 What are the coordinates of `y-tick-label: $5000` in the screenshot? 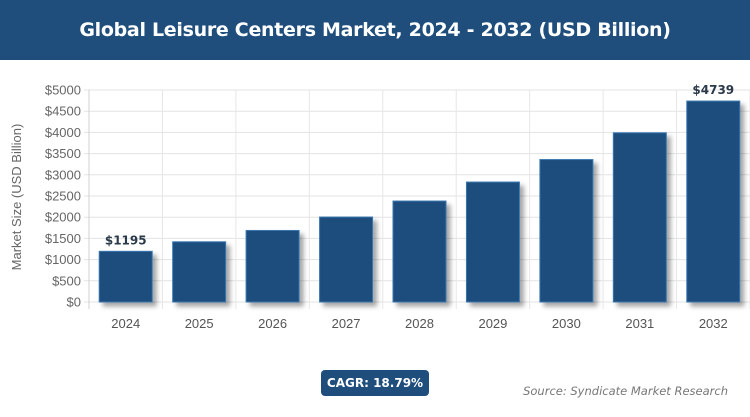 It's located at (63, 90).